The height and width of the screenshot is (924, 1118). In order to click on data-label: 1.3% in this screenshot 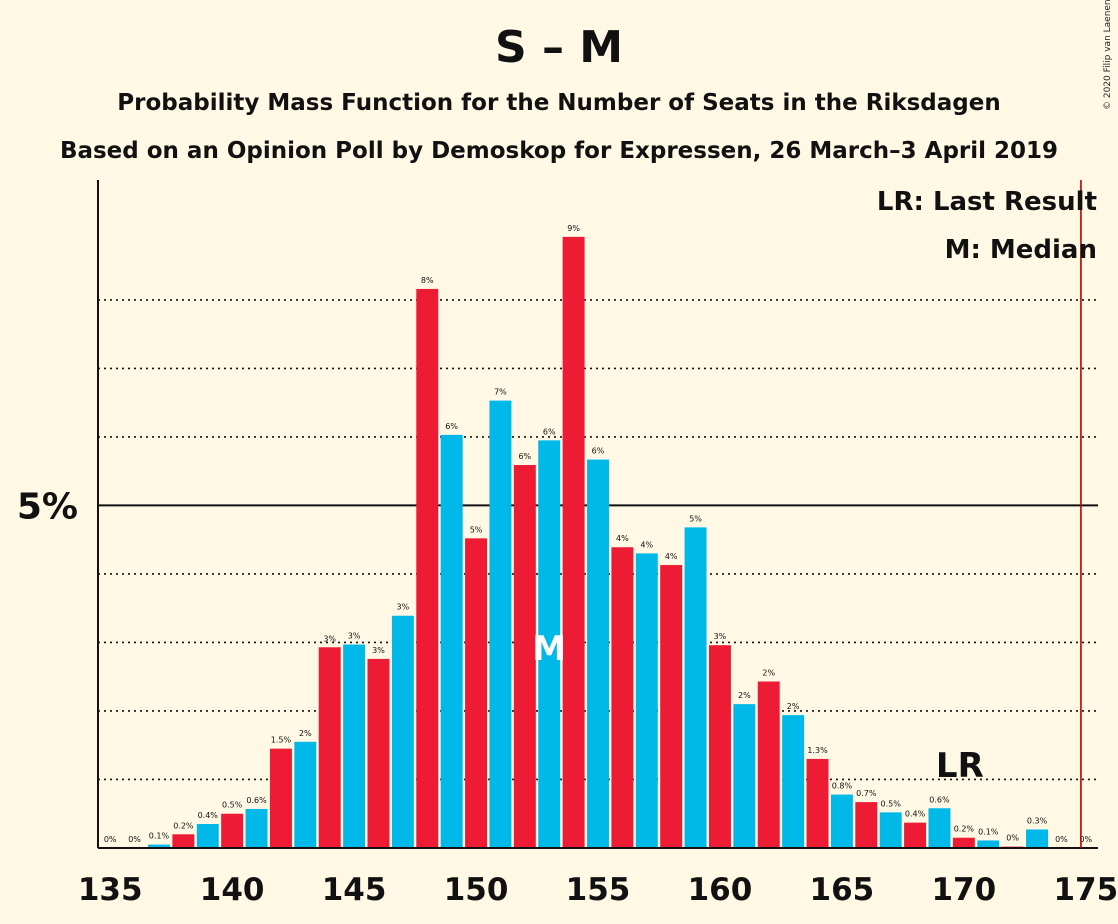, I will do `click(817, 750)`.